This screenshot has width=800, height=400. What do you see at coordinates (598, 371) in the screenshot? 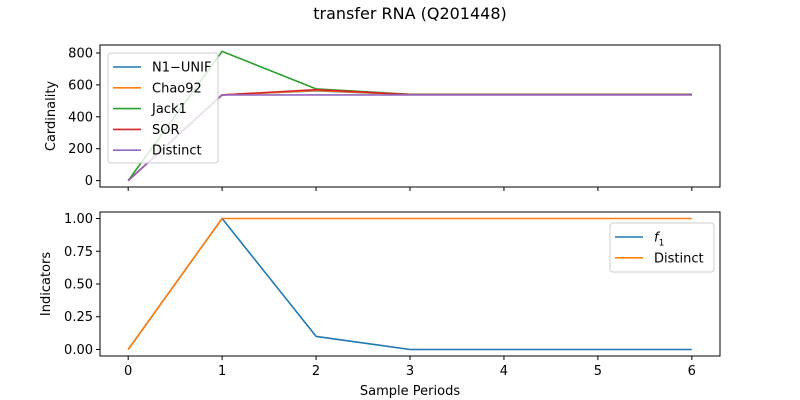
I see `x-tick-label: 5` at bounding box center [598, 371].